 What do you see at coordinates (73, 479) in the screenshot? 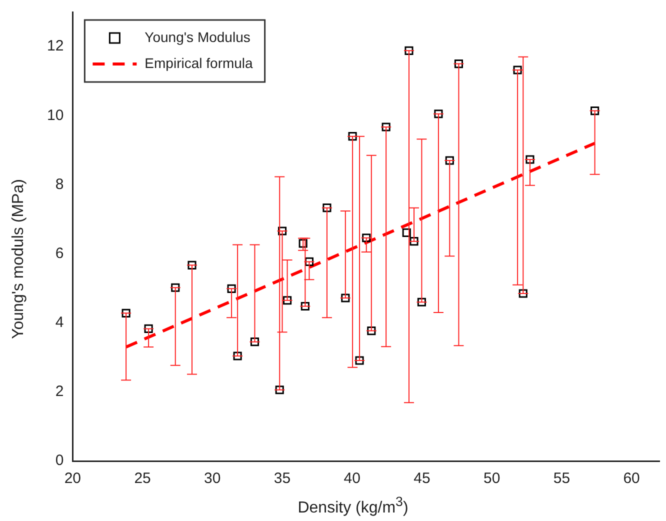
I see `x-tick-label: 20` at bounding box center [73, 479].